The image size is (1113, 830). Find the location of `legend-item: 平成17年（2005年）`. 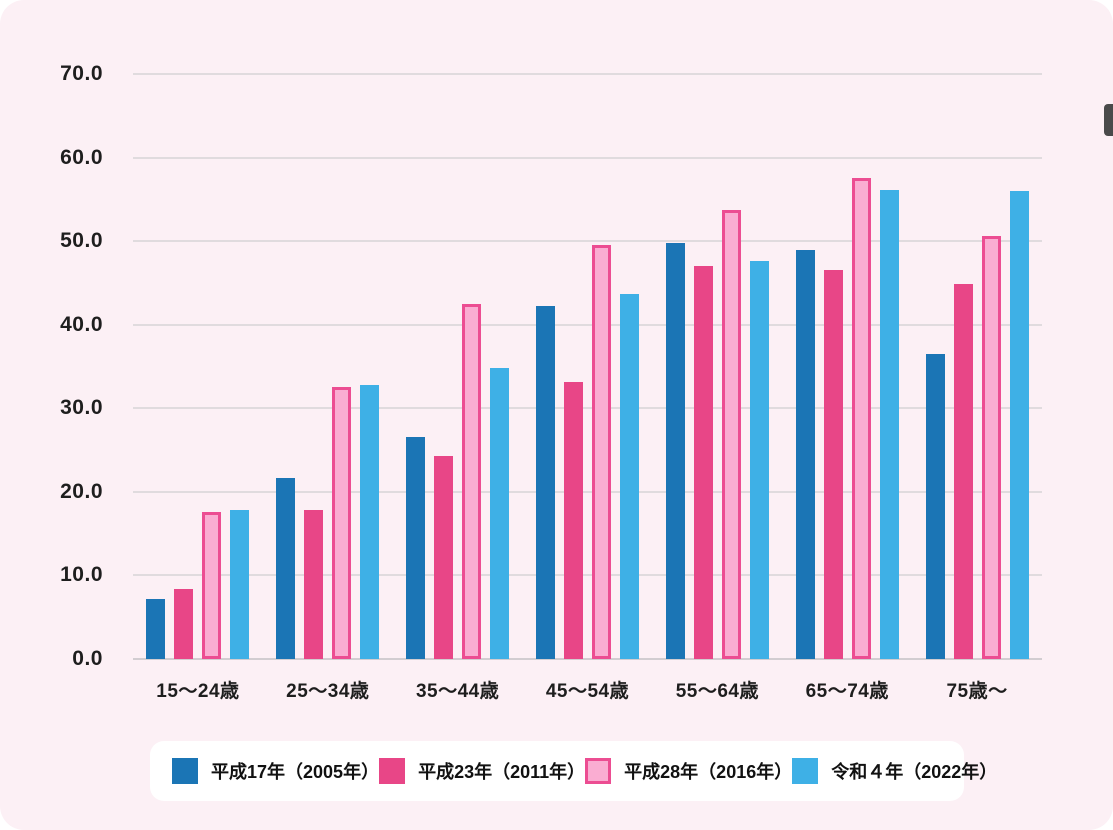

legend-item: 平成17年（2005年） is located at coordinates (275, 771).